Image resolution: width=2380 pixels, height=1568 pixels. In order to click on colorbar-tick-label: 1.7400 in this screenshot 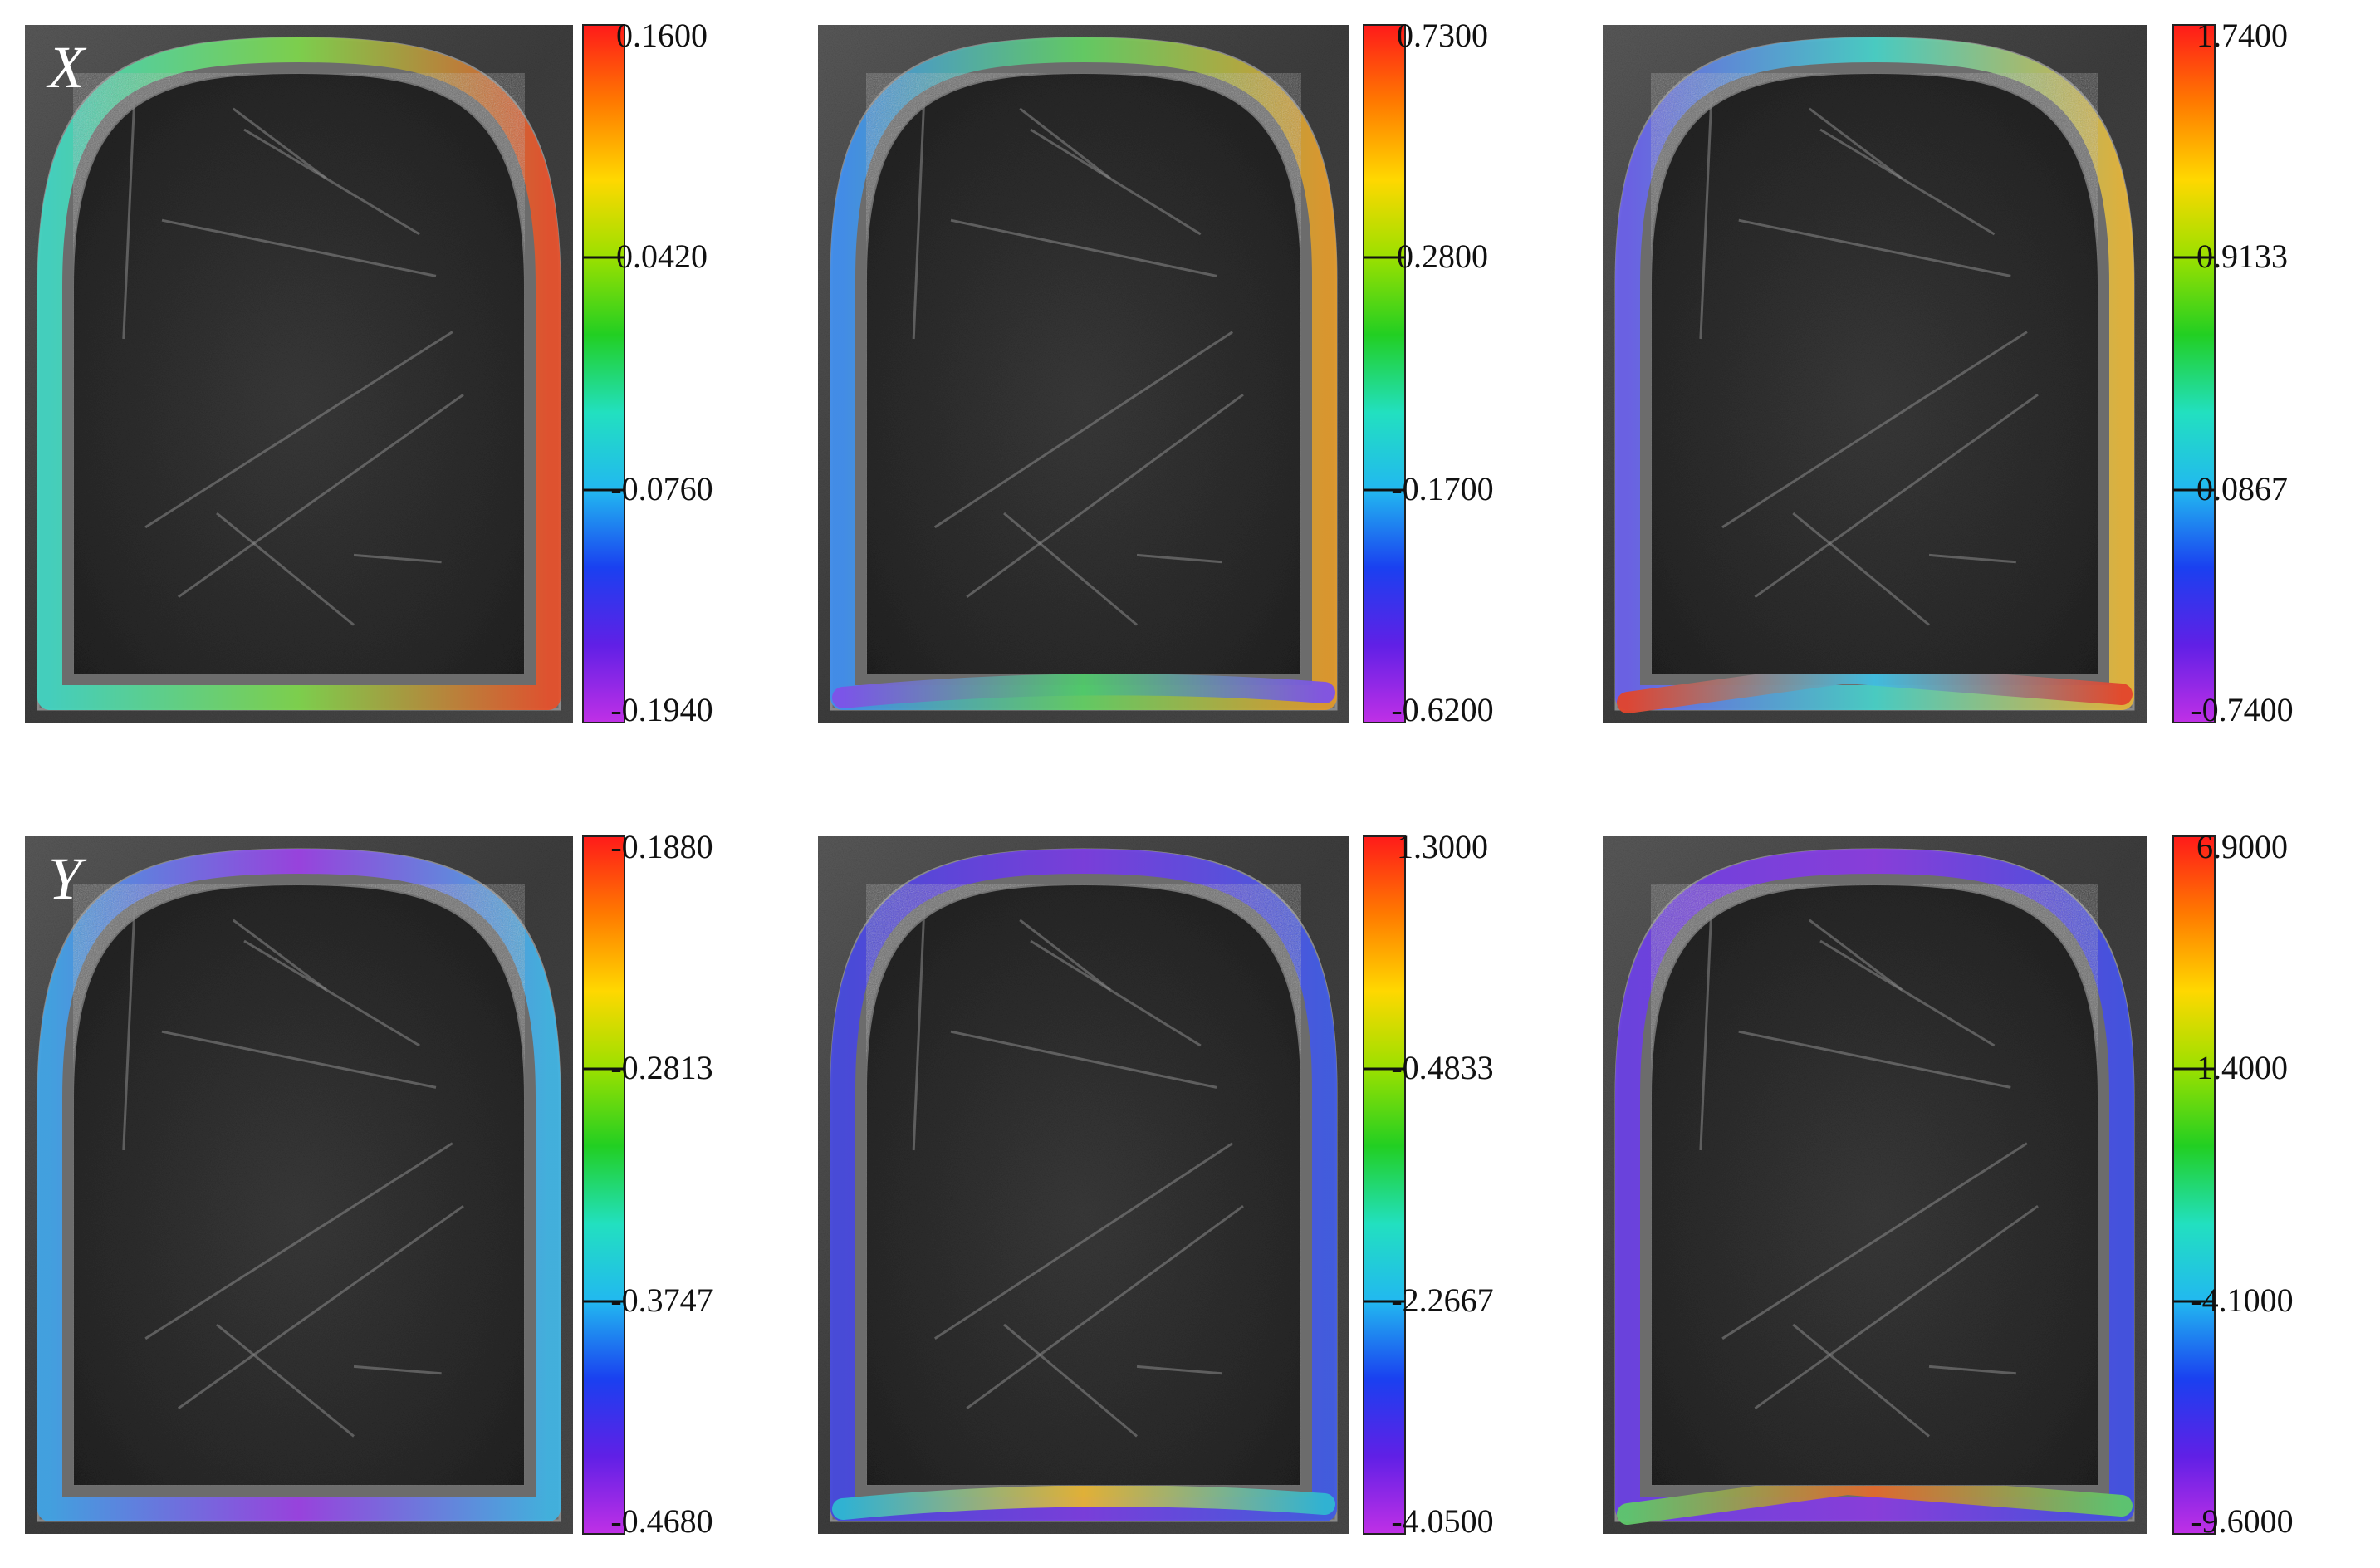, I will do `click(2242, 35)`.